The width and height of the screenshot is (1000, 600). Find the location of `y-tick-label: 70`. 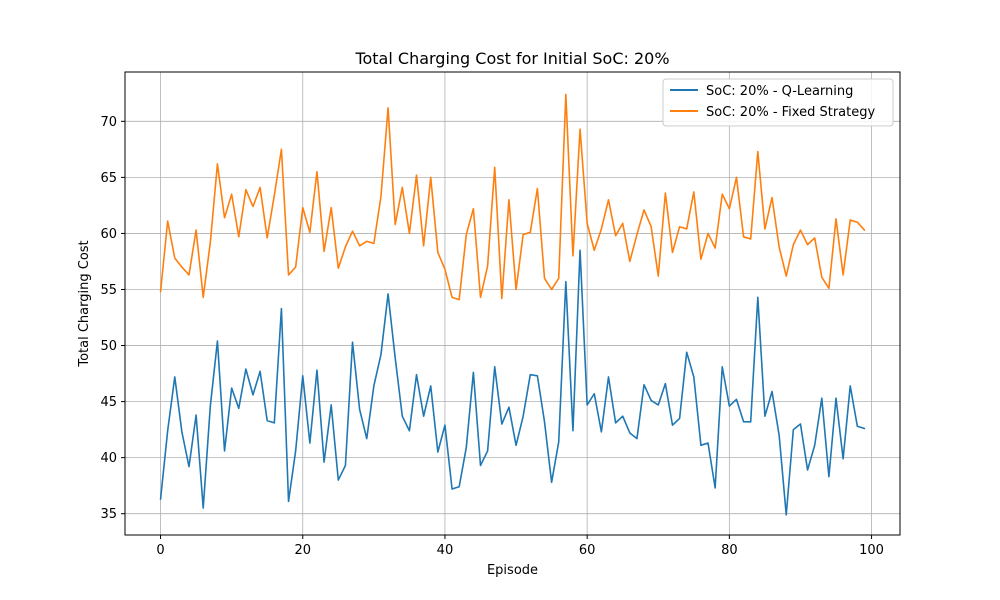

y-tick-label: 70 is located at coordinates (108, 122).